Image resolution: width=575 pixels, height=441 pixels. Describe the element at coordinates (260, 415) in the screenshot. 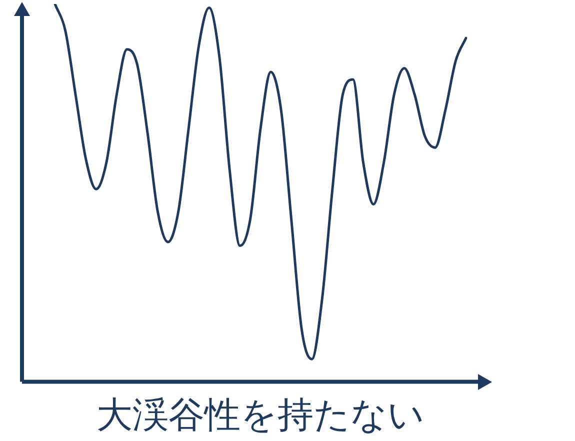

I see `x-axis-title: 大渓谷性を持たない` at that location.